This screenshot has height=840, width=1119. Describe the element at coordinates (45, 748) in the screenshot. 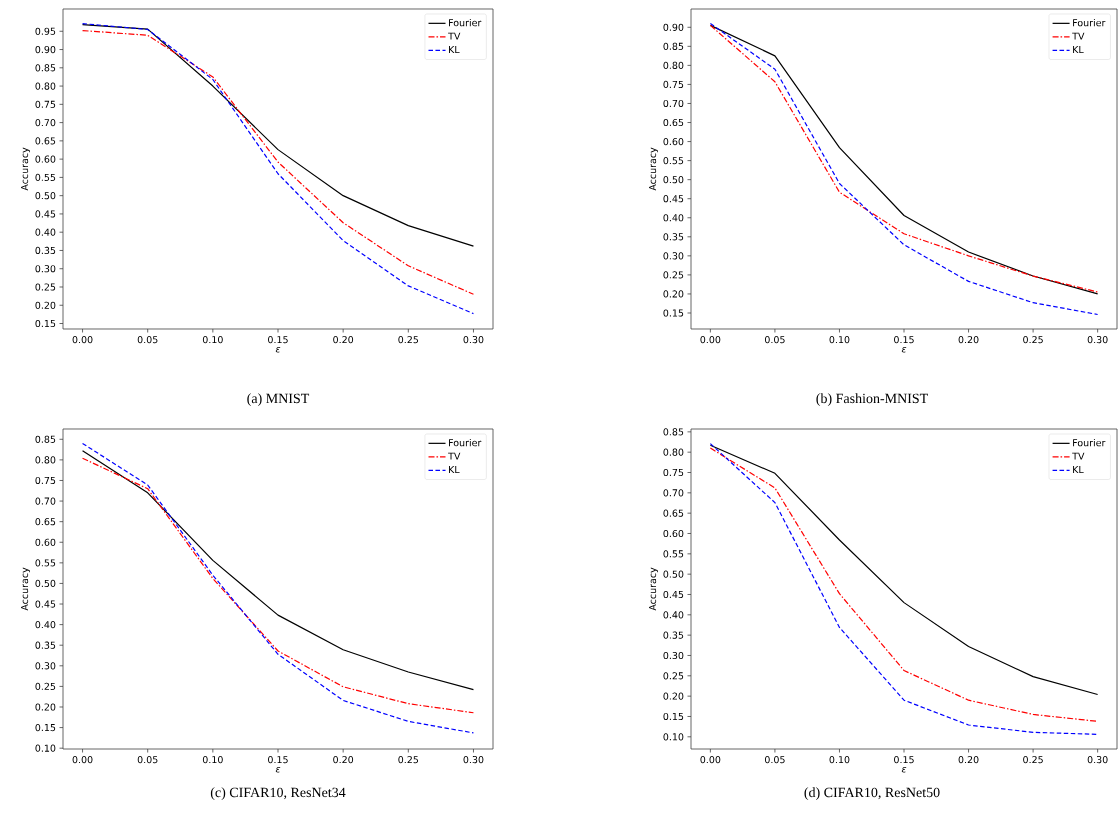

I see `y-tick-label: 0.10` at that location.